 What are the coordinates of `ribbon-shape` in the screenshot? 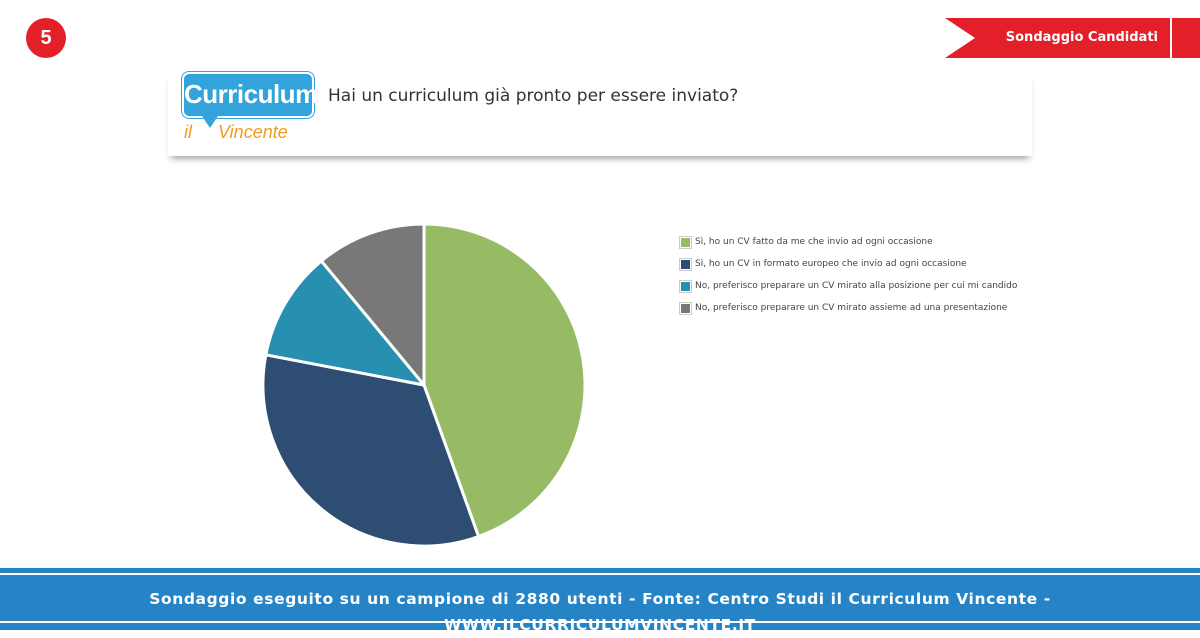 It's located at (1072, 38).